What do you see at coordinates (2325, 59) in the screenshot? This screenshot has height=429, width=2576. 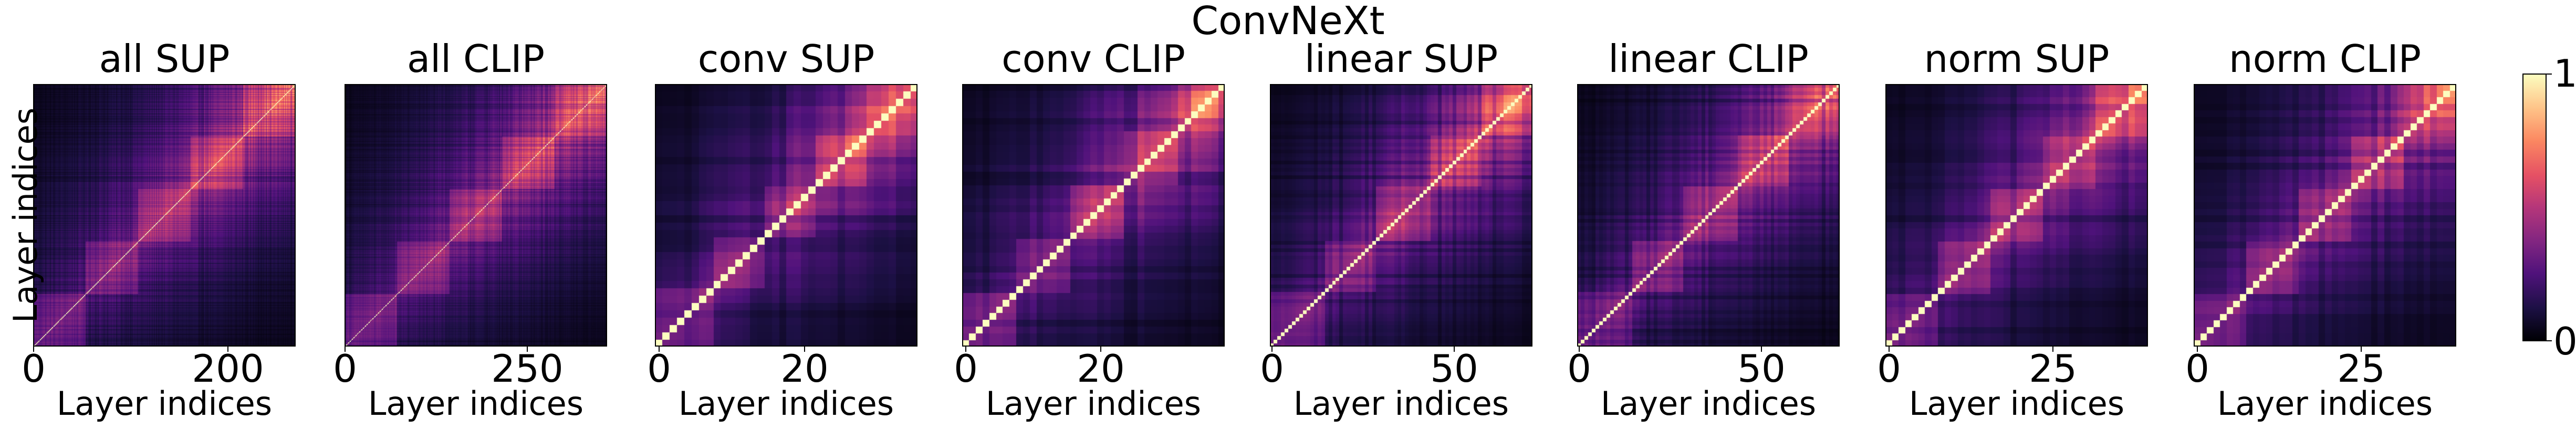 I see `panel-title: norm CLIP` at bounding box center [2325, 59].